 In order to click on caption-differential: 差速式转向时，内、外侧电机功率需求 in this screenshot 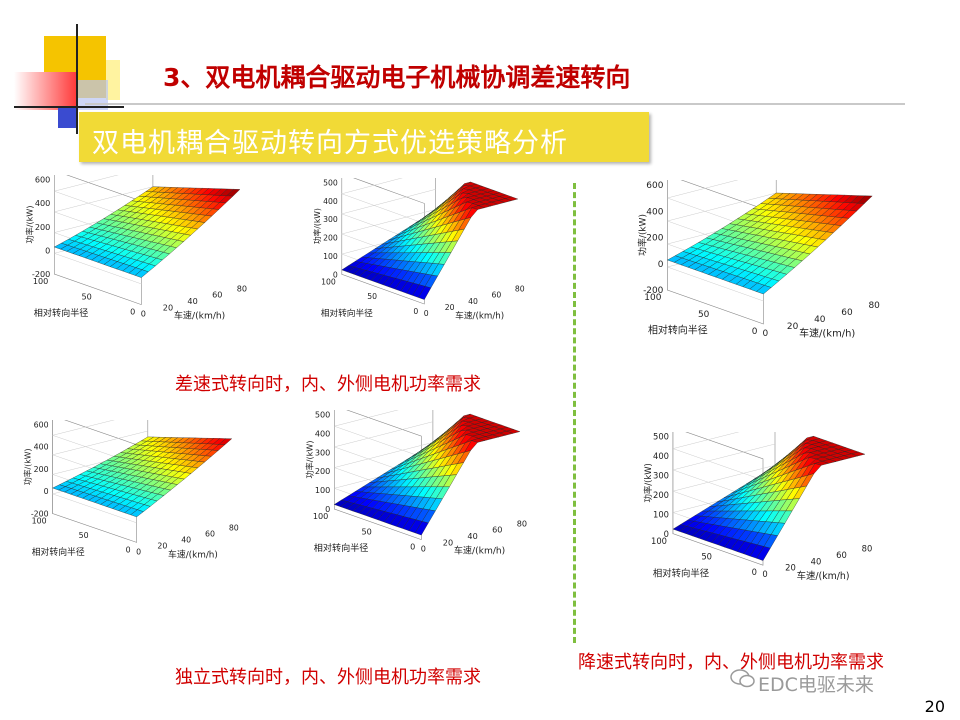, I will do `click(328, 384)`.